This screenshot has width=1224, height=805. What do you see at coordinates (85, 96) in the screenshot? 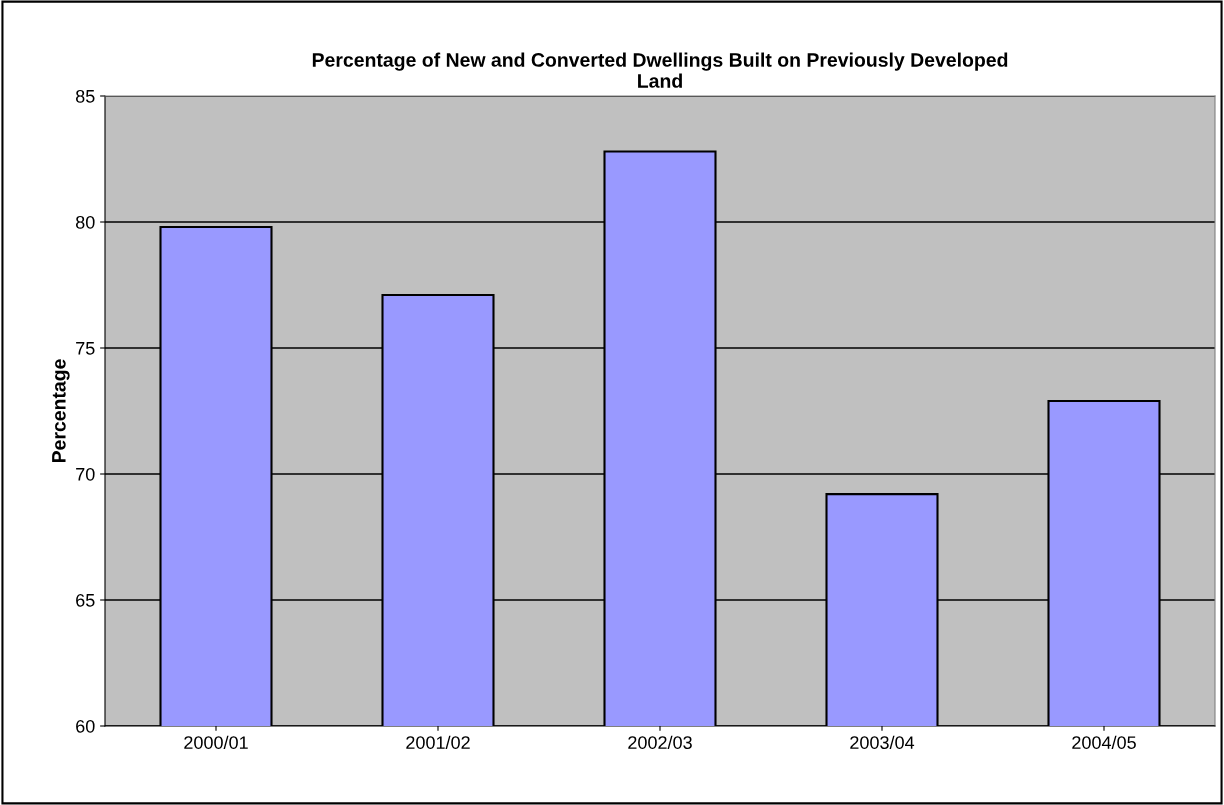
I see `y-tick-label: 85` at bounding box center [85, 96].